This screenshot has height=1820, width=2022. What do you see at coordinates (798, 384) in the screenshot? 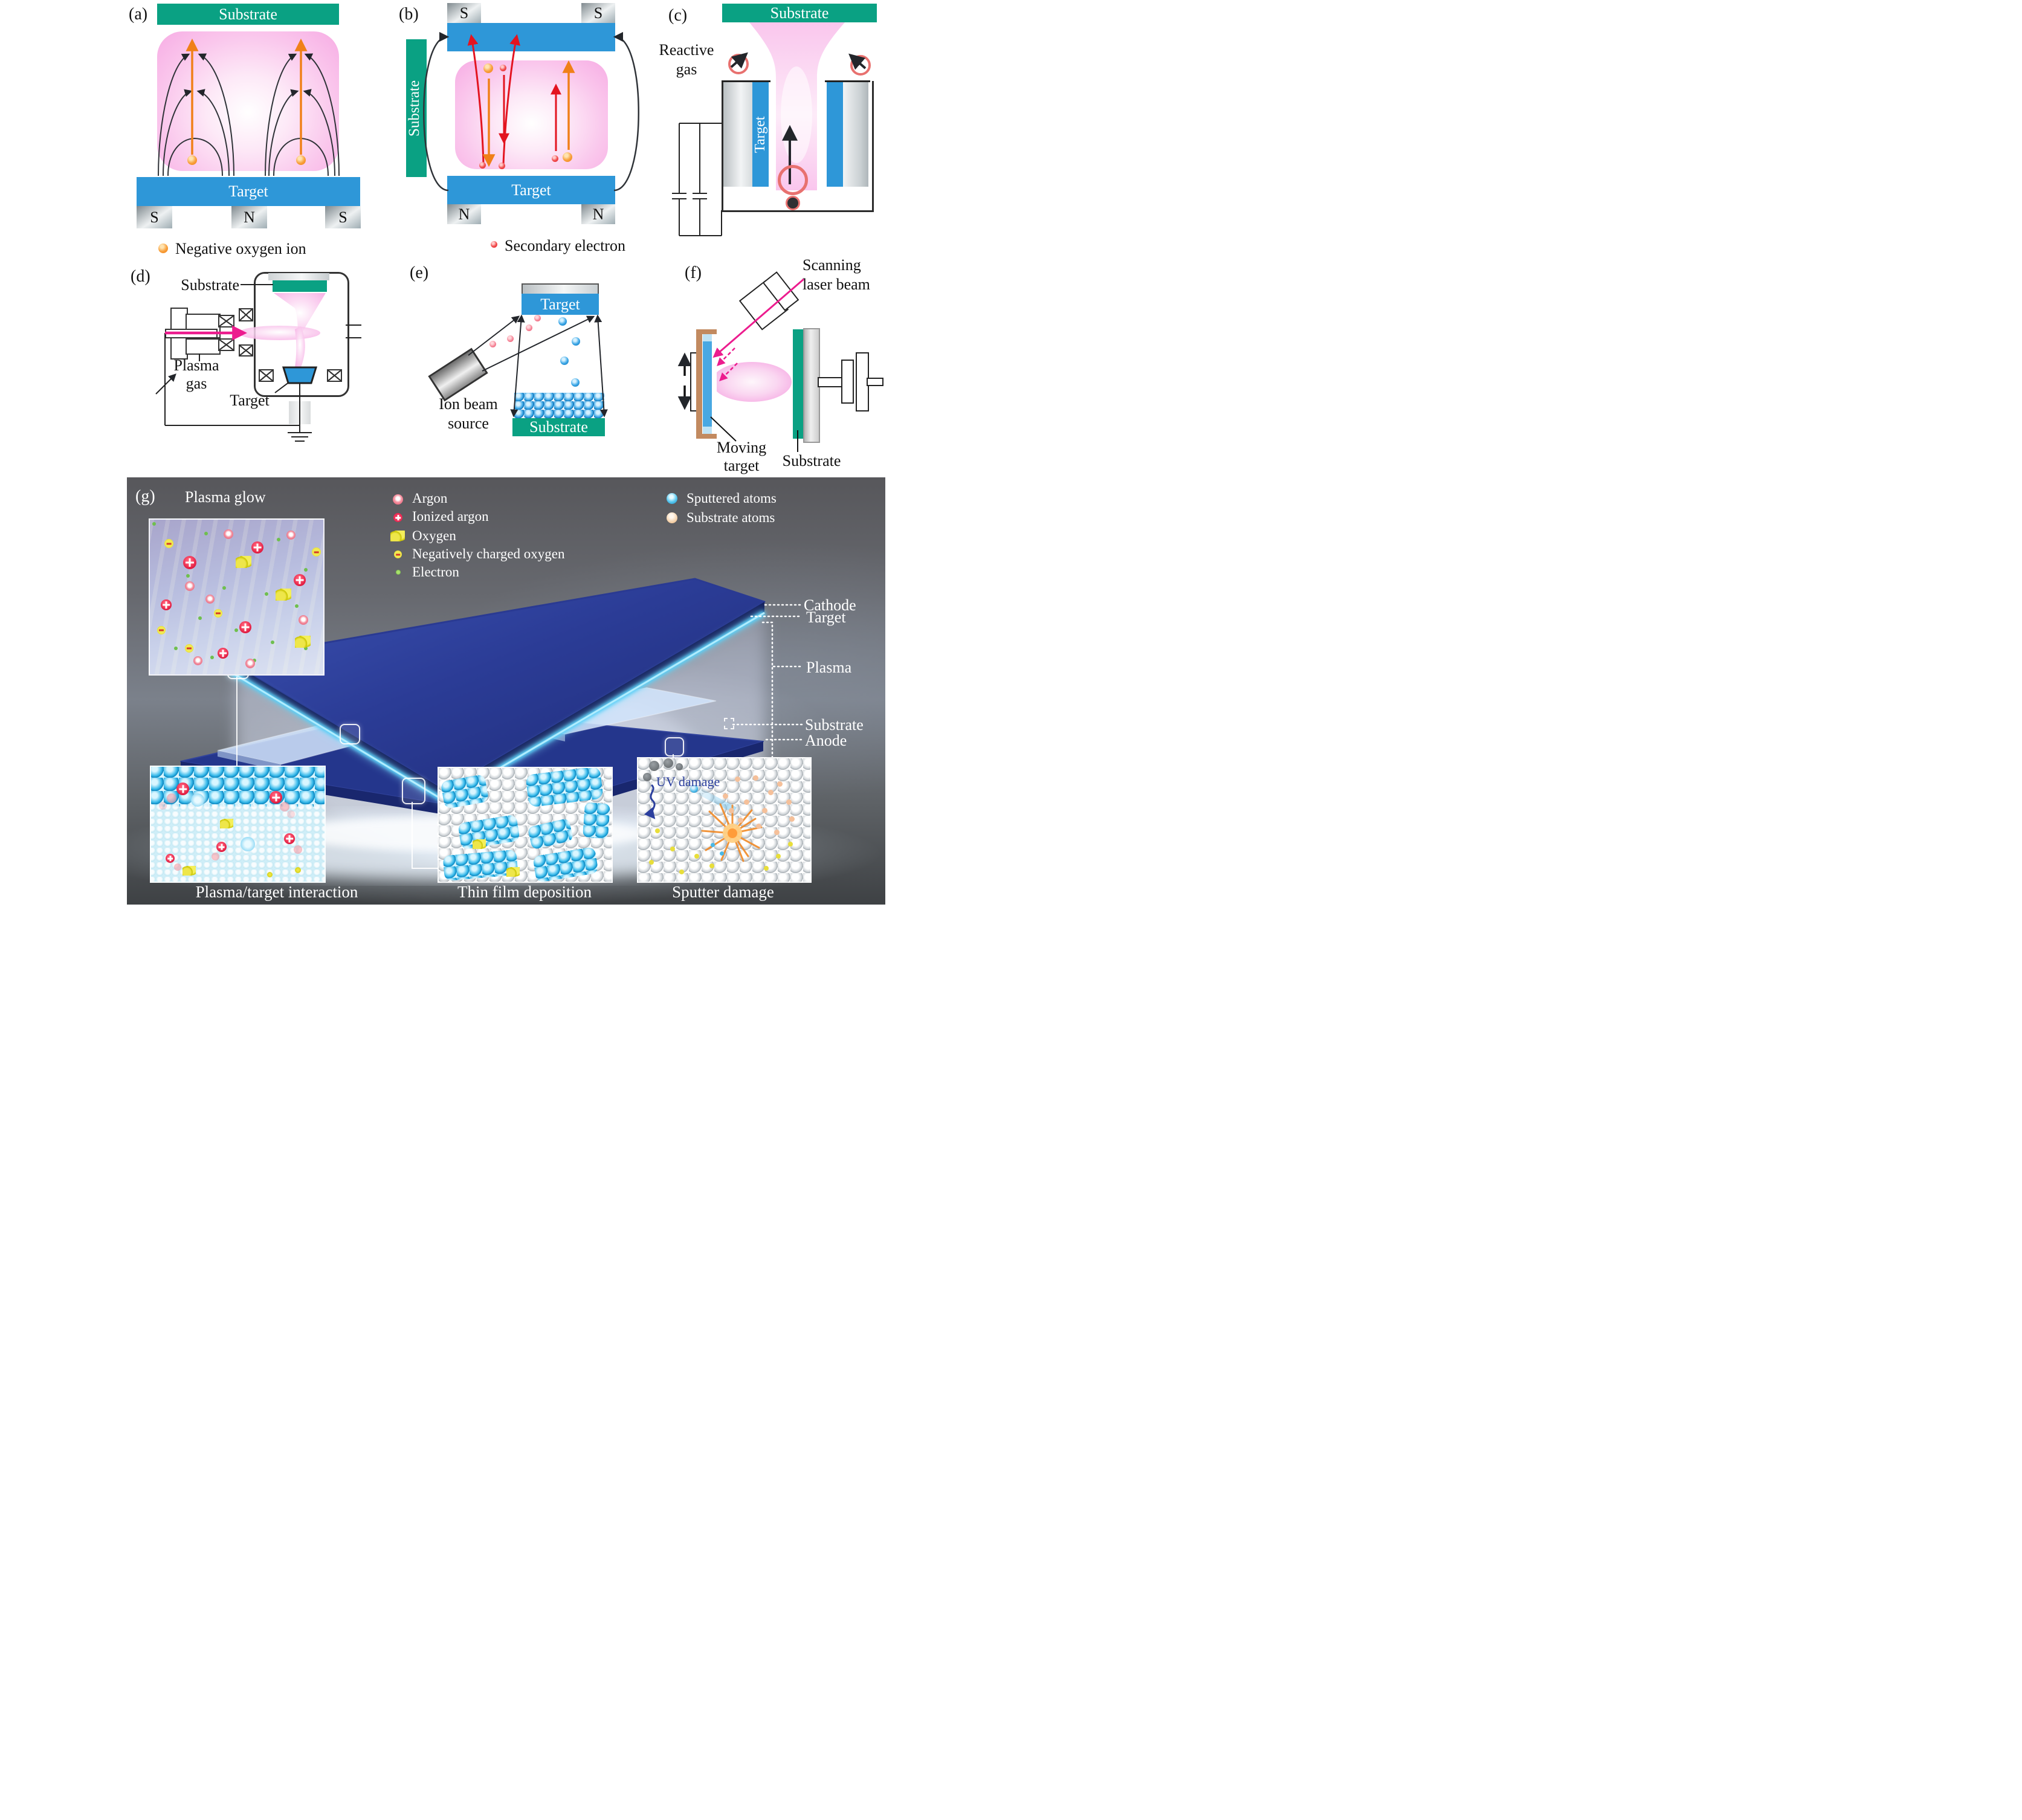
I see `panel-f-substrate-plate` at bounding box center [798, 384].